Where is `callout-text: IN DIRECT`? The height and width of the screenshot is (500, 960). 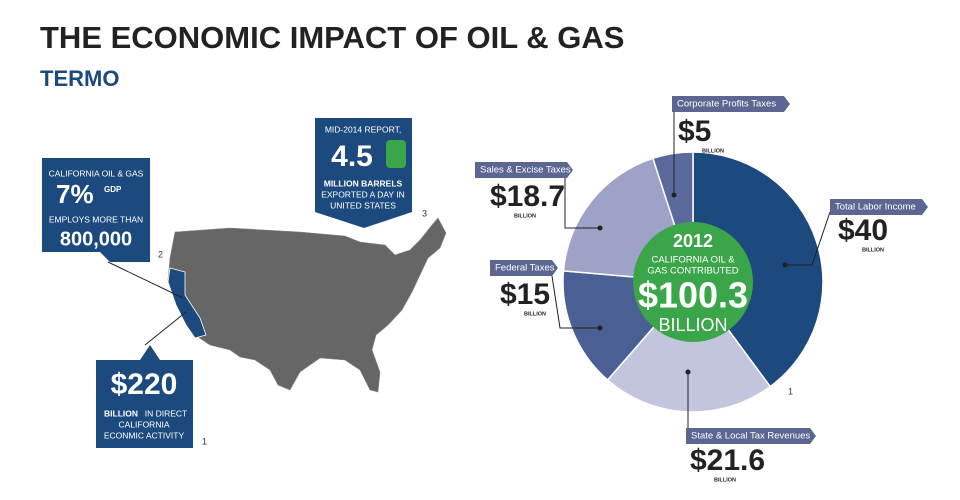
callout-text: IN DIRECT is located at coordinates (166, 413).